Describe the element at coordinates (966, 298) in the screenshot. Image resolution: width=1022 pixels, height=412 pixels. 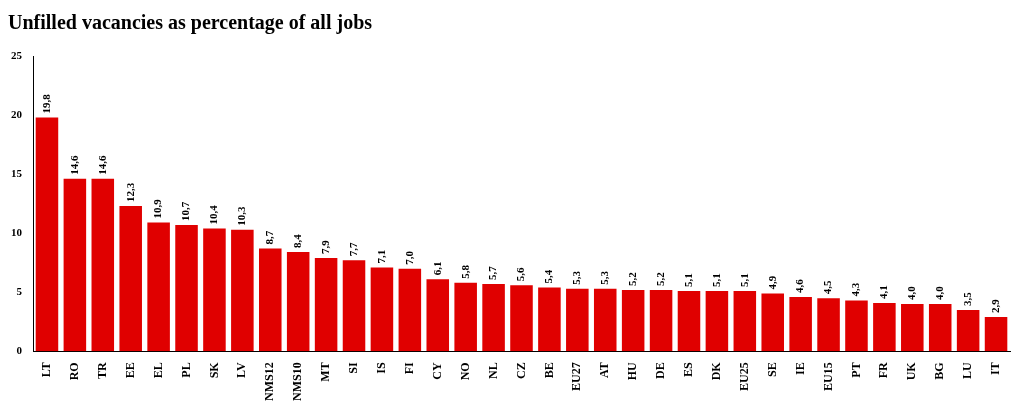
I see `data-label: 3,5` at that location.